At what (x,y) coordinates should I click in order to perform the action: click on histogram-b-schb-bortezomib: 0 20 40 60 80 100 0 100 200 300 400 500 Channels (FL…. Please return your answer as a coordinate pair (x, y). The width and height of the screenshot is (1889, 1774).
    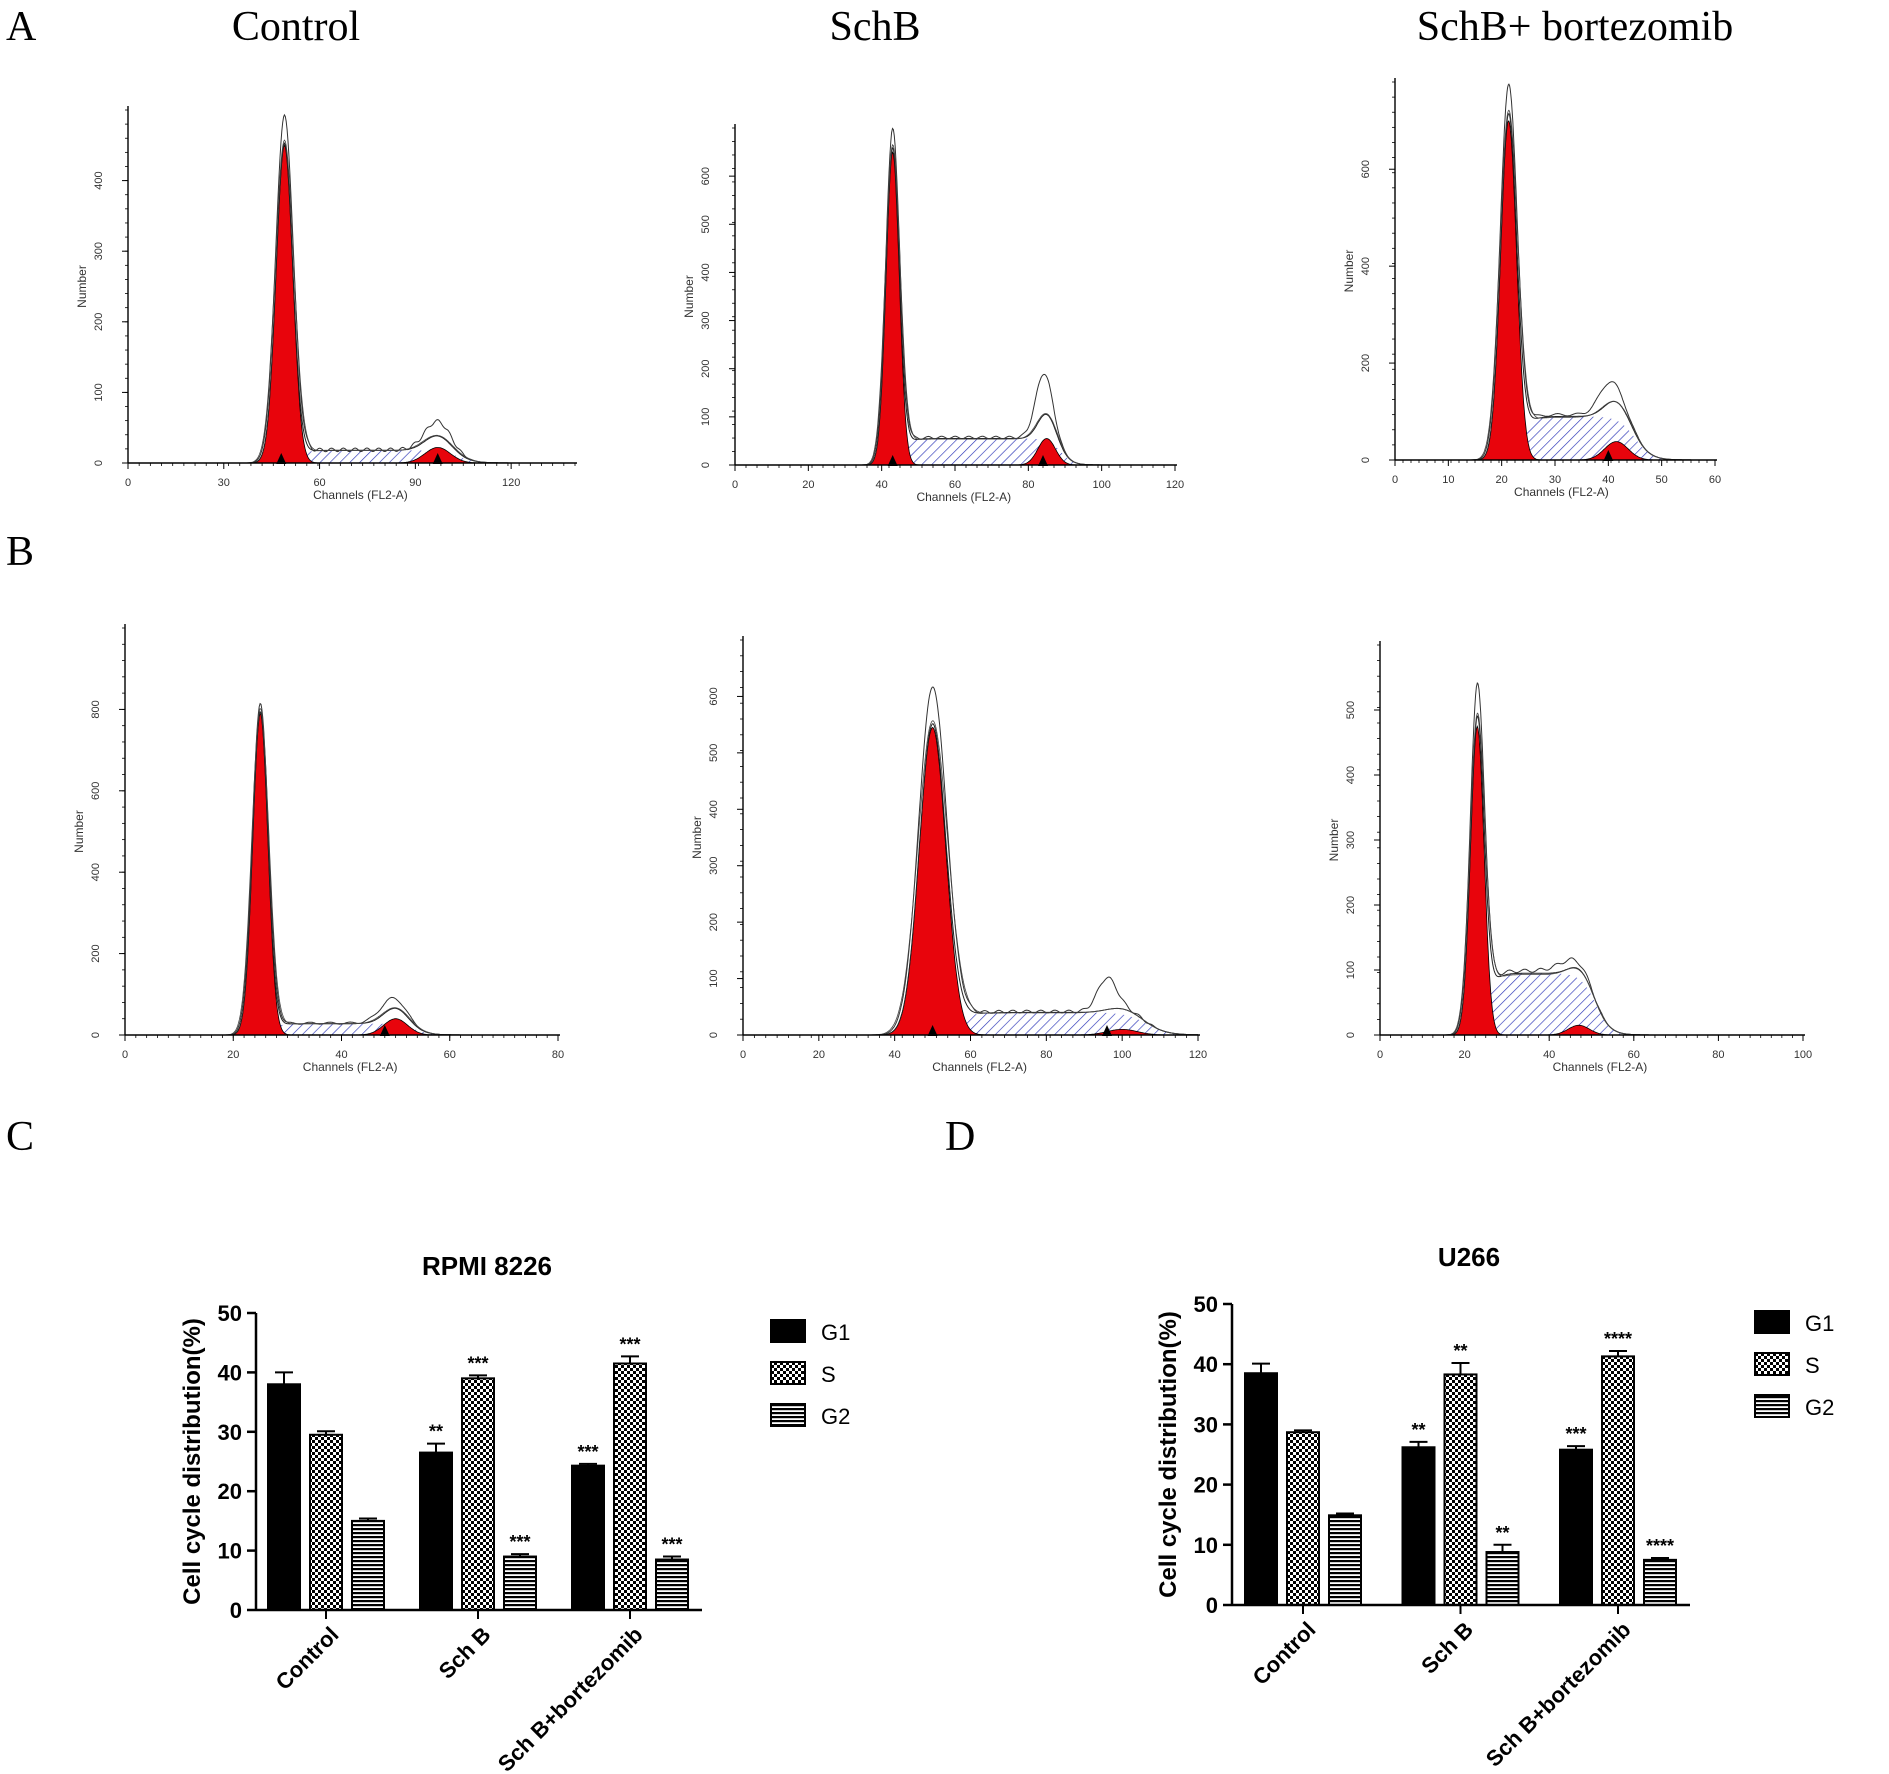
    Looking at the image, I should click on (1569, 857).